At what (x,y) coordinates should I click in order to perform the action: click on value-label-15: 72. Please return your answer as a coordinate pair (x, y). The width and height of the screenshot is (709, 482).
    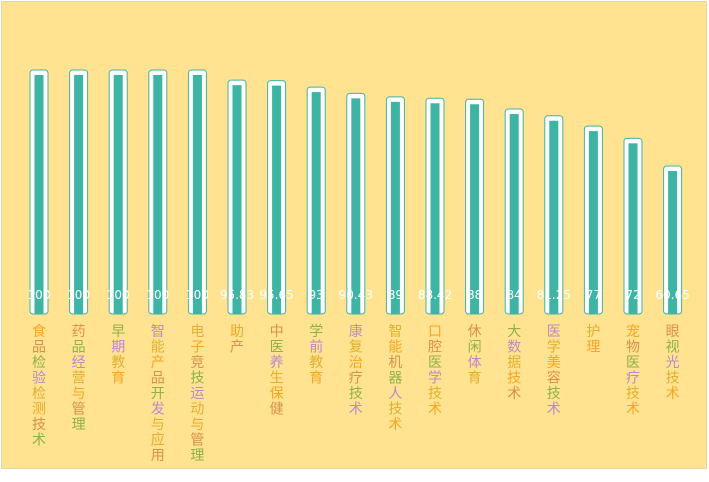
    Looking at the image, I should click on (632, 295).